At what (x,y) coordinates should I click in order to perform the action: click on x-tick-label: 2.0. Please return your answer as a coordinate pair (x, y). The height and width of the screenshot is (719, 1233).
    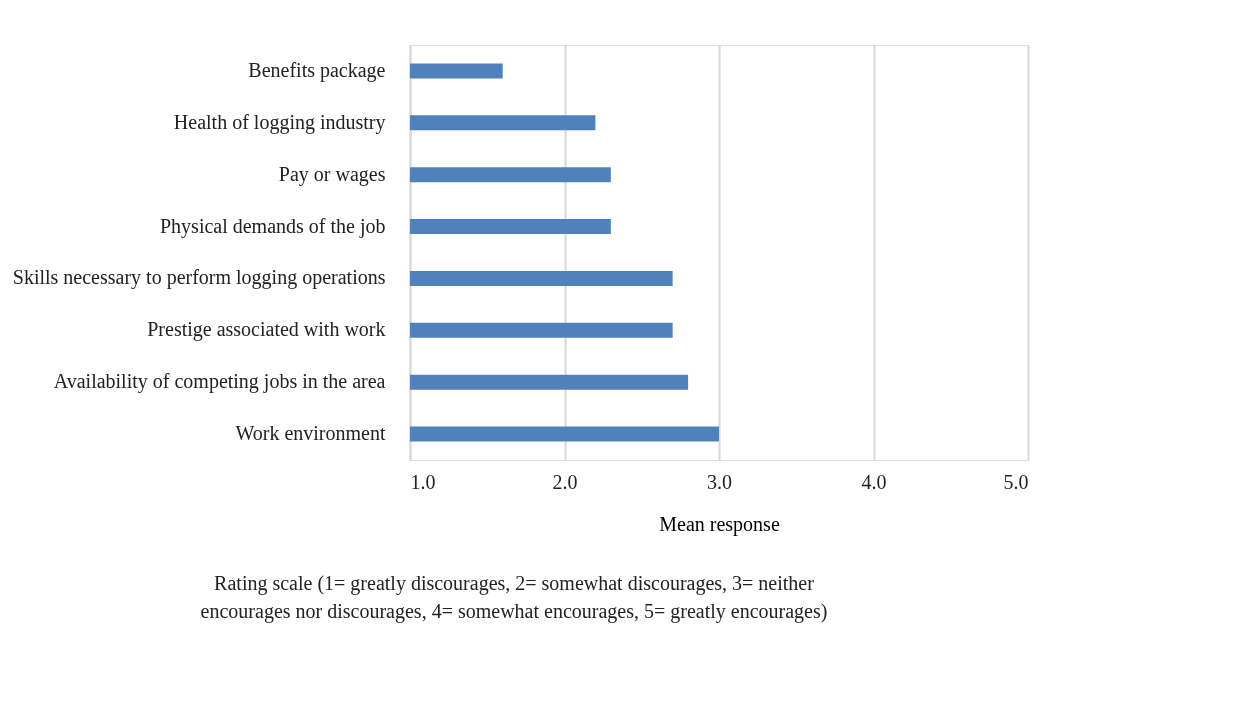
    Looking at the image, I should click on (565, 481).